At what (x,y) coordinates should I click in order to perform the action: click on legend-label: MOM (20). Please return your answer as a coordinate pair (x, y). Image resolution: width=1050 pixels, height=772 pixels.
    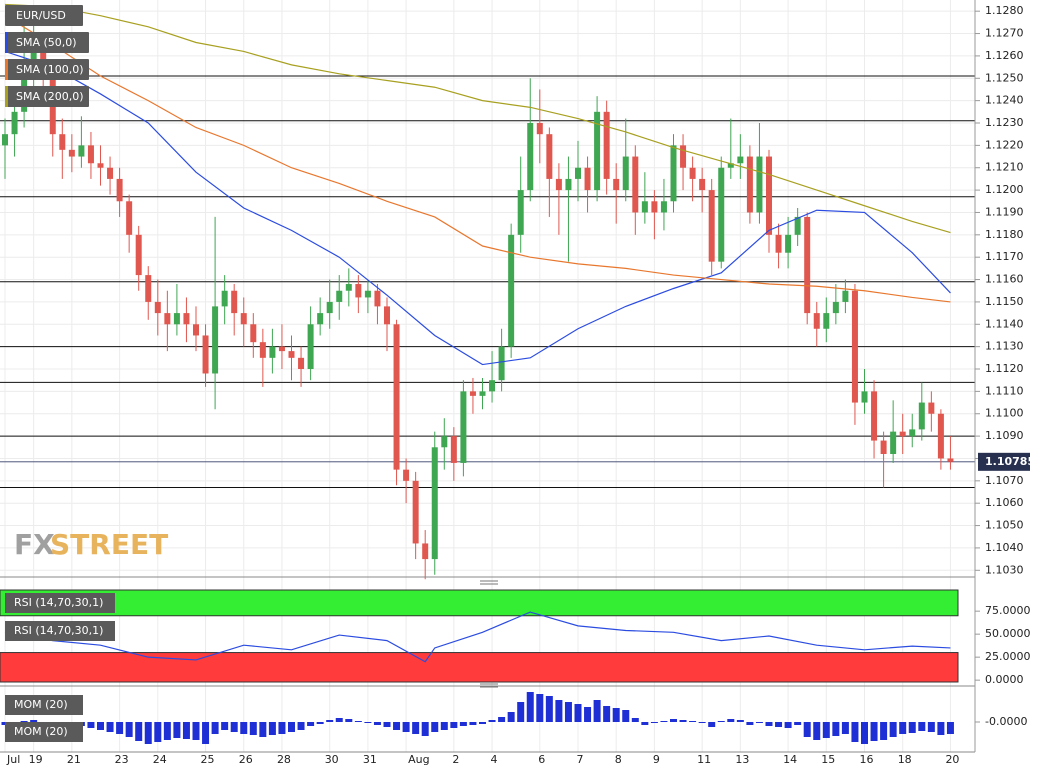
    Looking at the image, I should click on (41, 731).